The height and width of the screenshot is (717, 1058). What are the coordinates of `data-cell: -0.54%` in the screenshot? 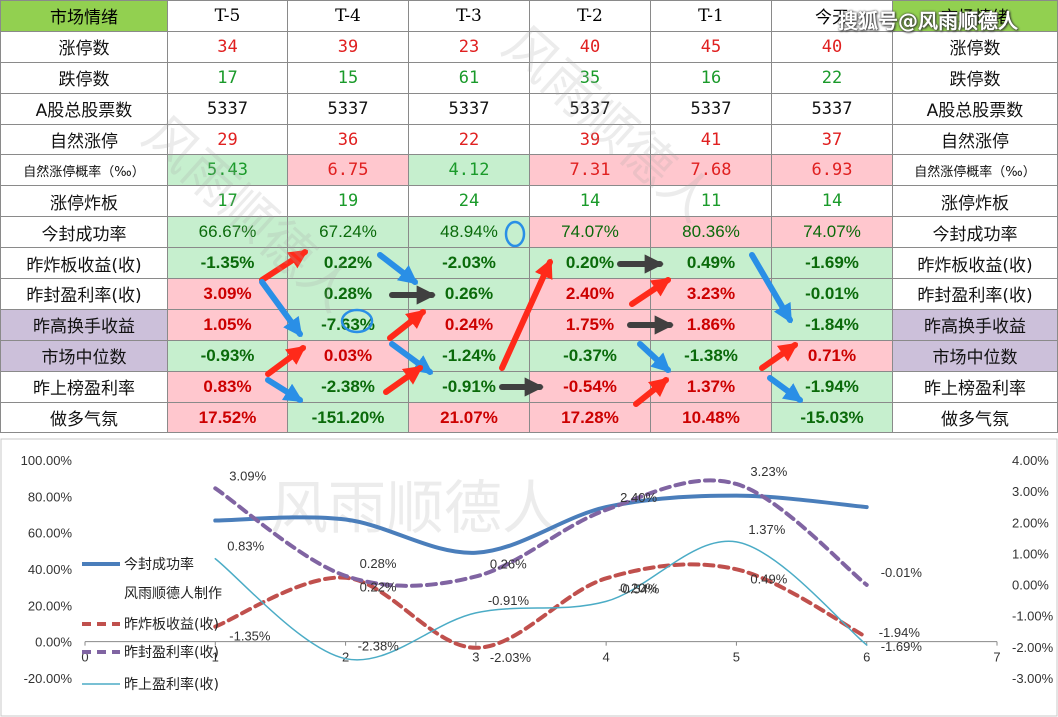 It's located at (590, 386).